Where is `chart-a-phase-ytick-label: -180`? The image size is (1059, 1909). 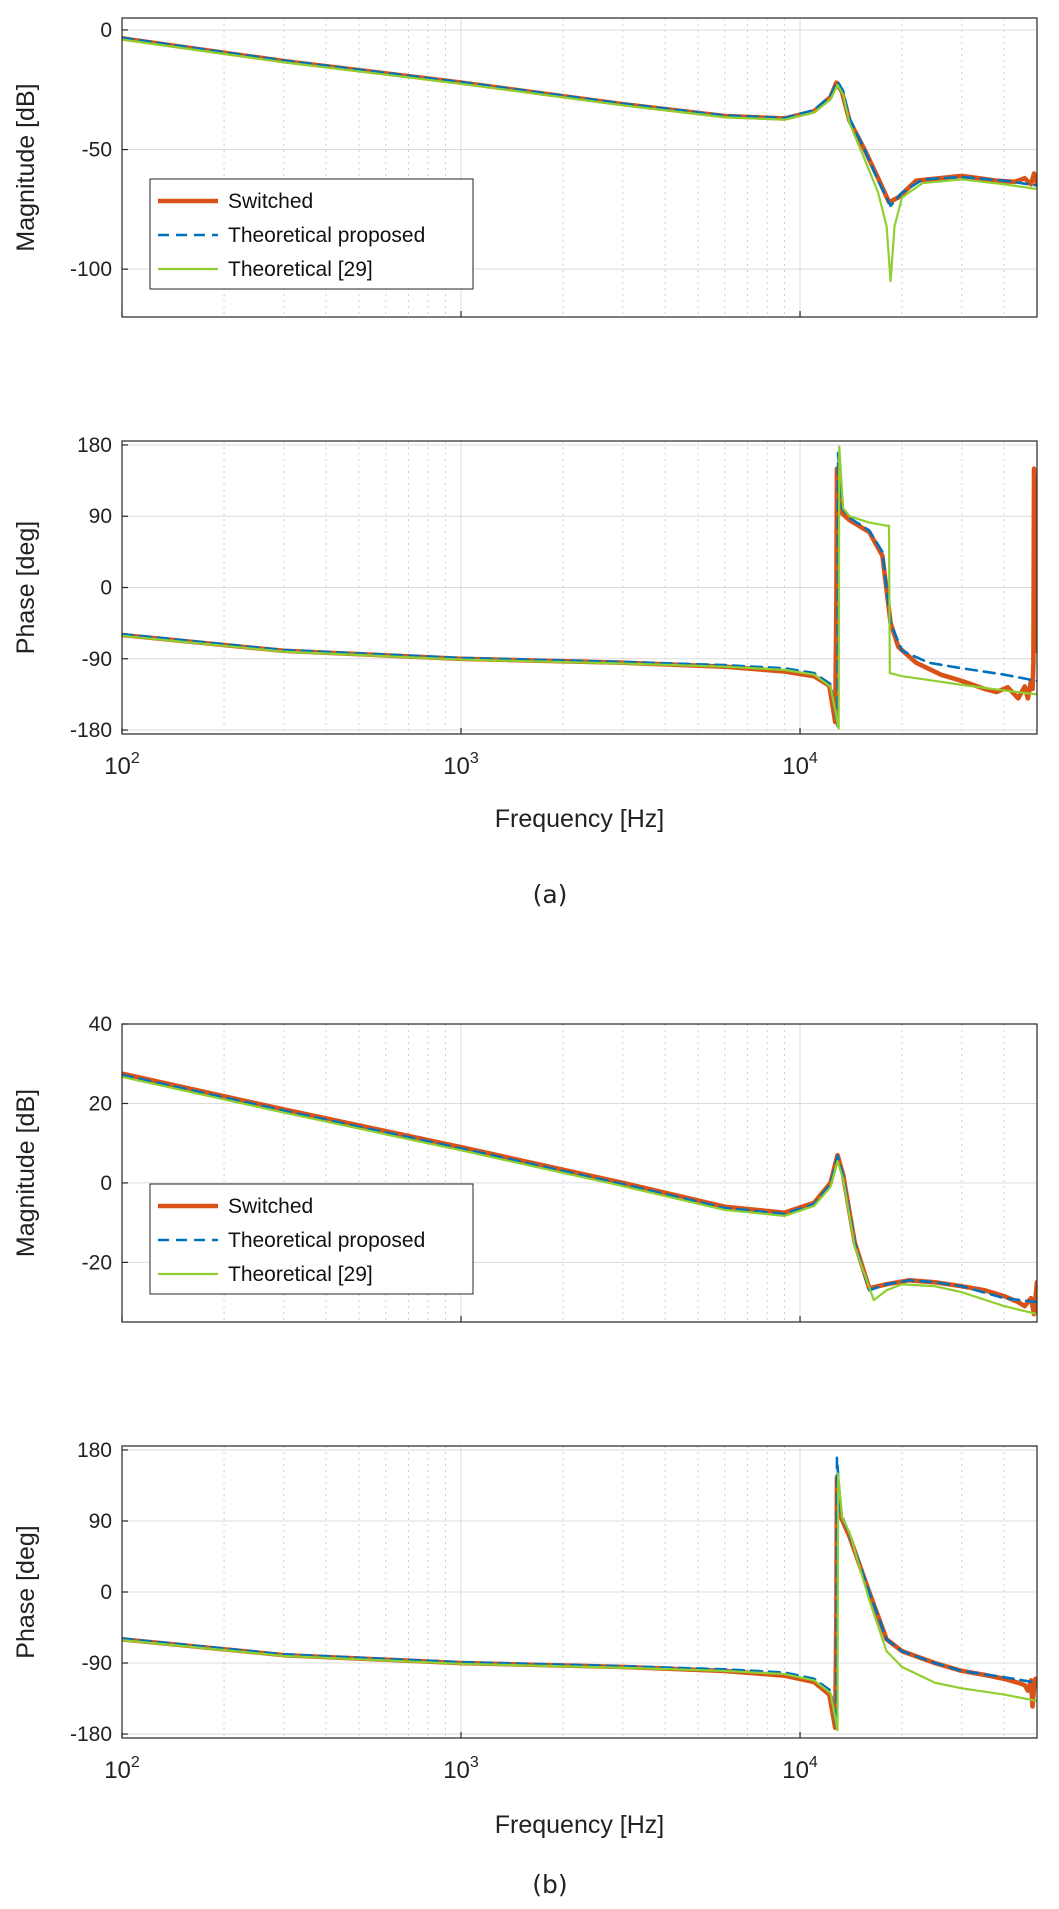 chart-a-phase-ytick-label: -180 is located at coordinates (91, 730).